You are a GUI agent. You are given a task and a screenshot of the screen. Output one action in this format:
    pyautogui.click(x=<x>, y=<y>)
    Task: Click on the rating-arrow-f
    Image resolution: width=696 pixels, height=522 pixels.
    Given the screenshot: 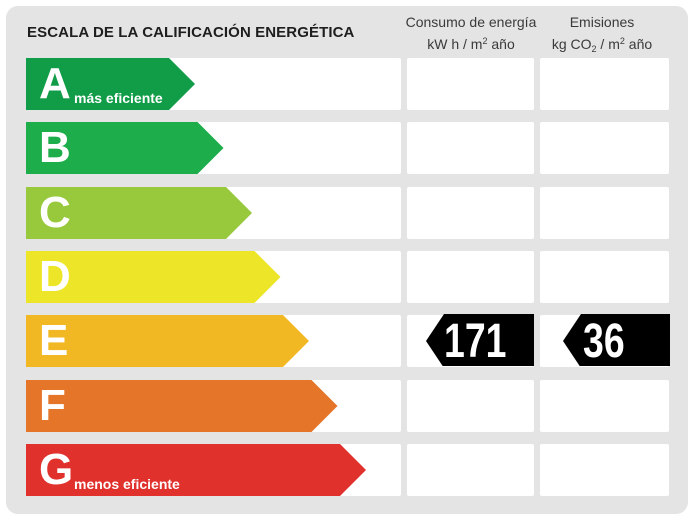 What is the action you would take?
    pyautogui.click(x=182, y=406)
    